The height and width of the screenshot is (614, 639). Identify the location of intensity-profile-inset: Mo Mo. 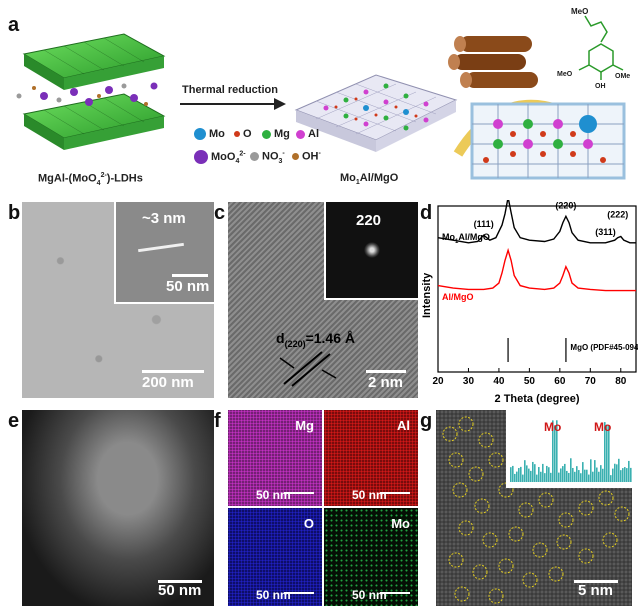
(569, 449).